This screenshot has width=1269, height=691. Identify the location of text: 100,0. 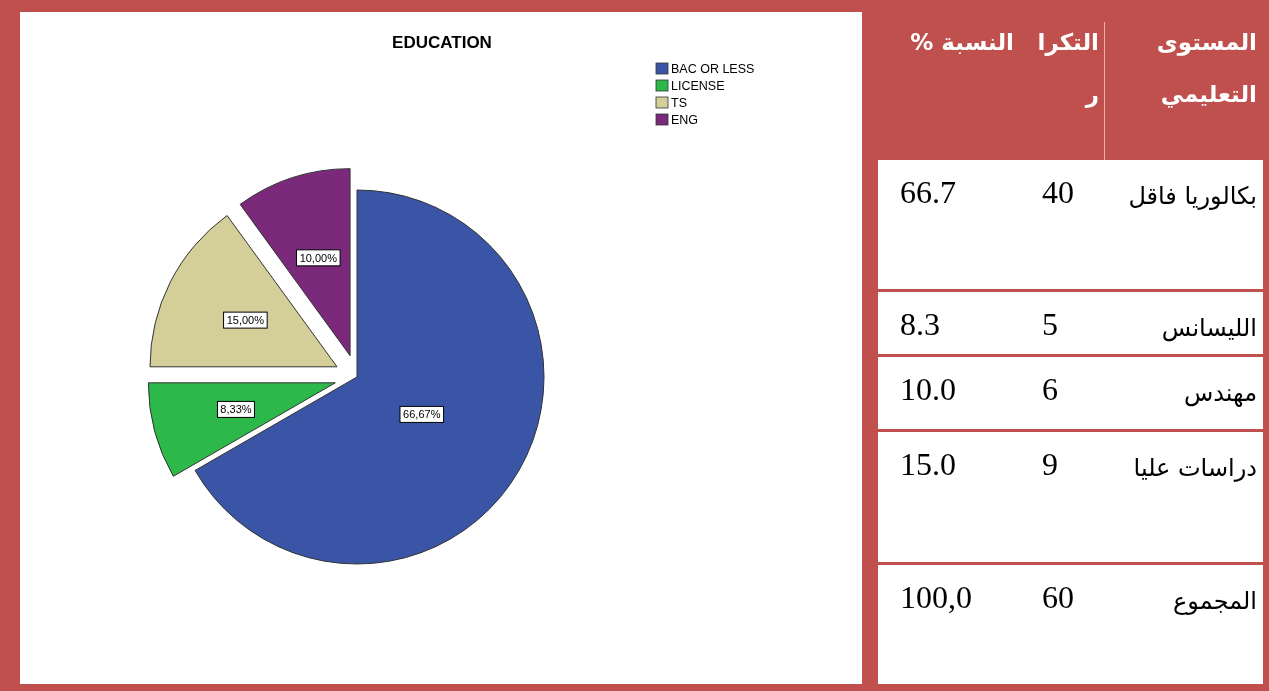
(936, 597).